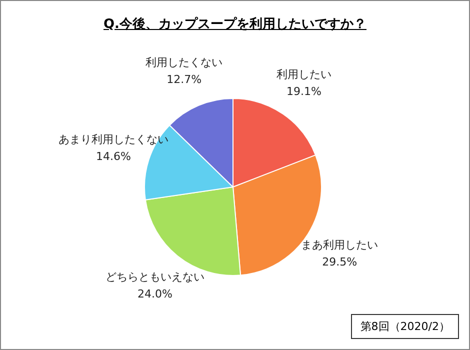 The height and width of the screenshot is (350, 470). Describe the element at coordinates (184, 79) in the screenshot. I see `data-label: 12.7%` at that location.